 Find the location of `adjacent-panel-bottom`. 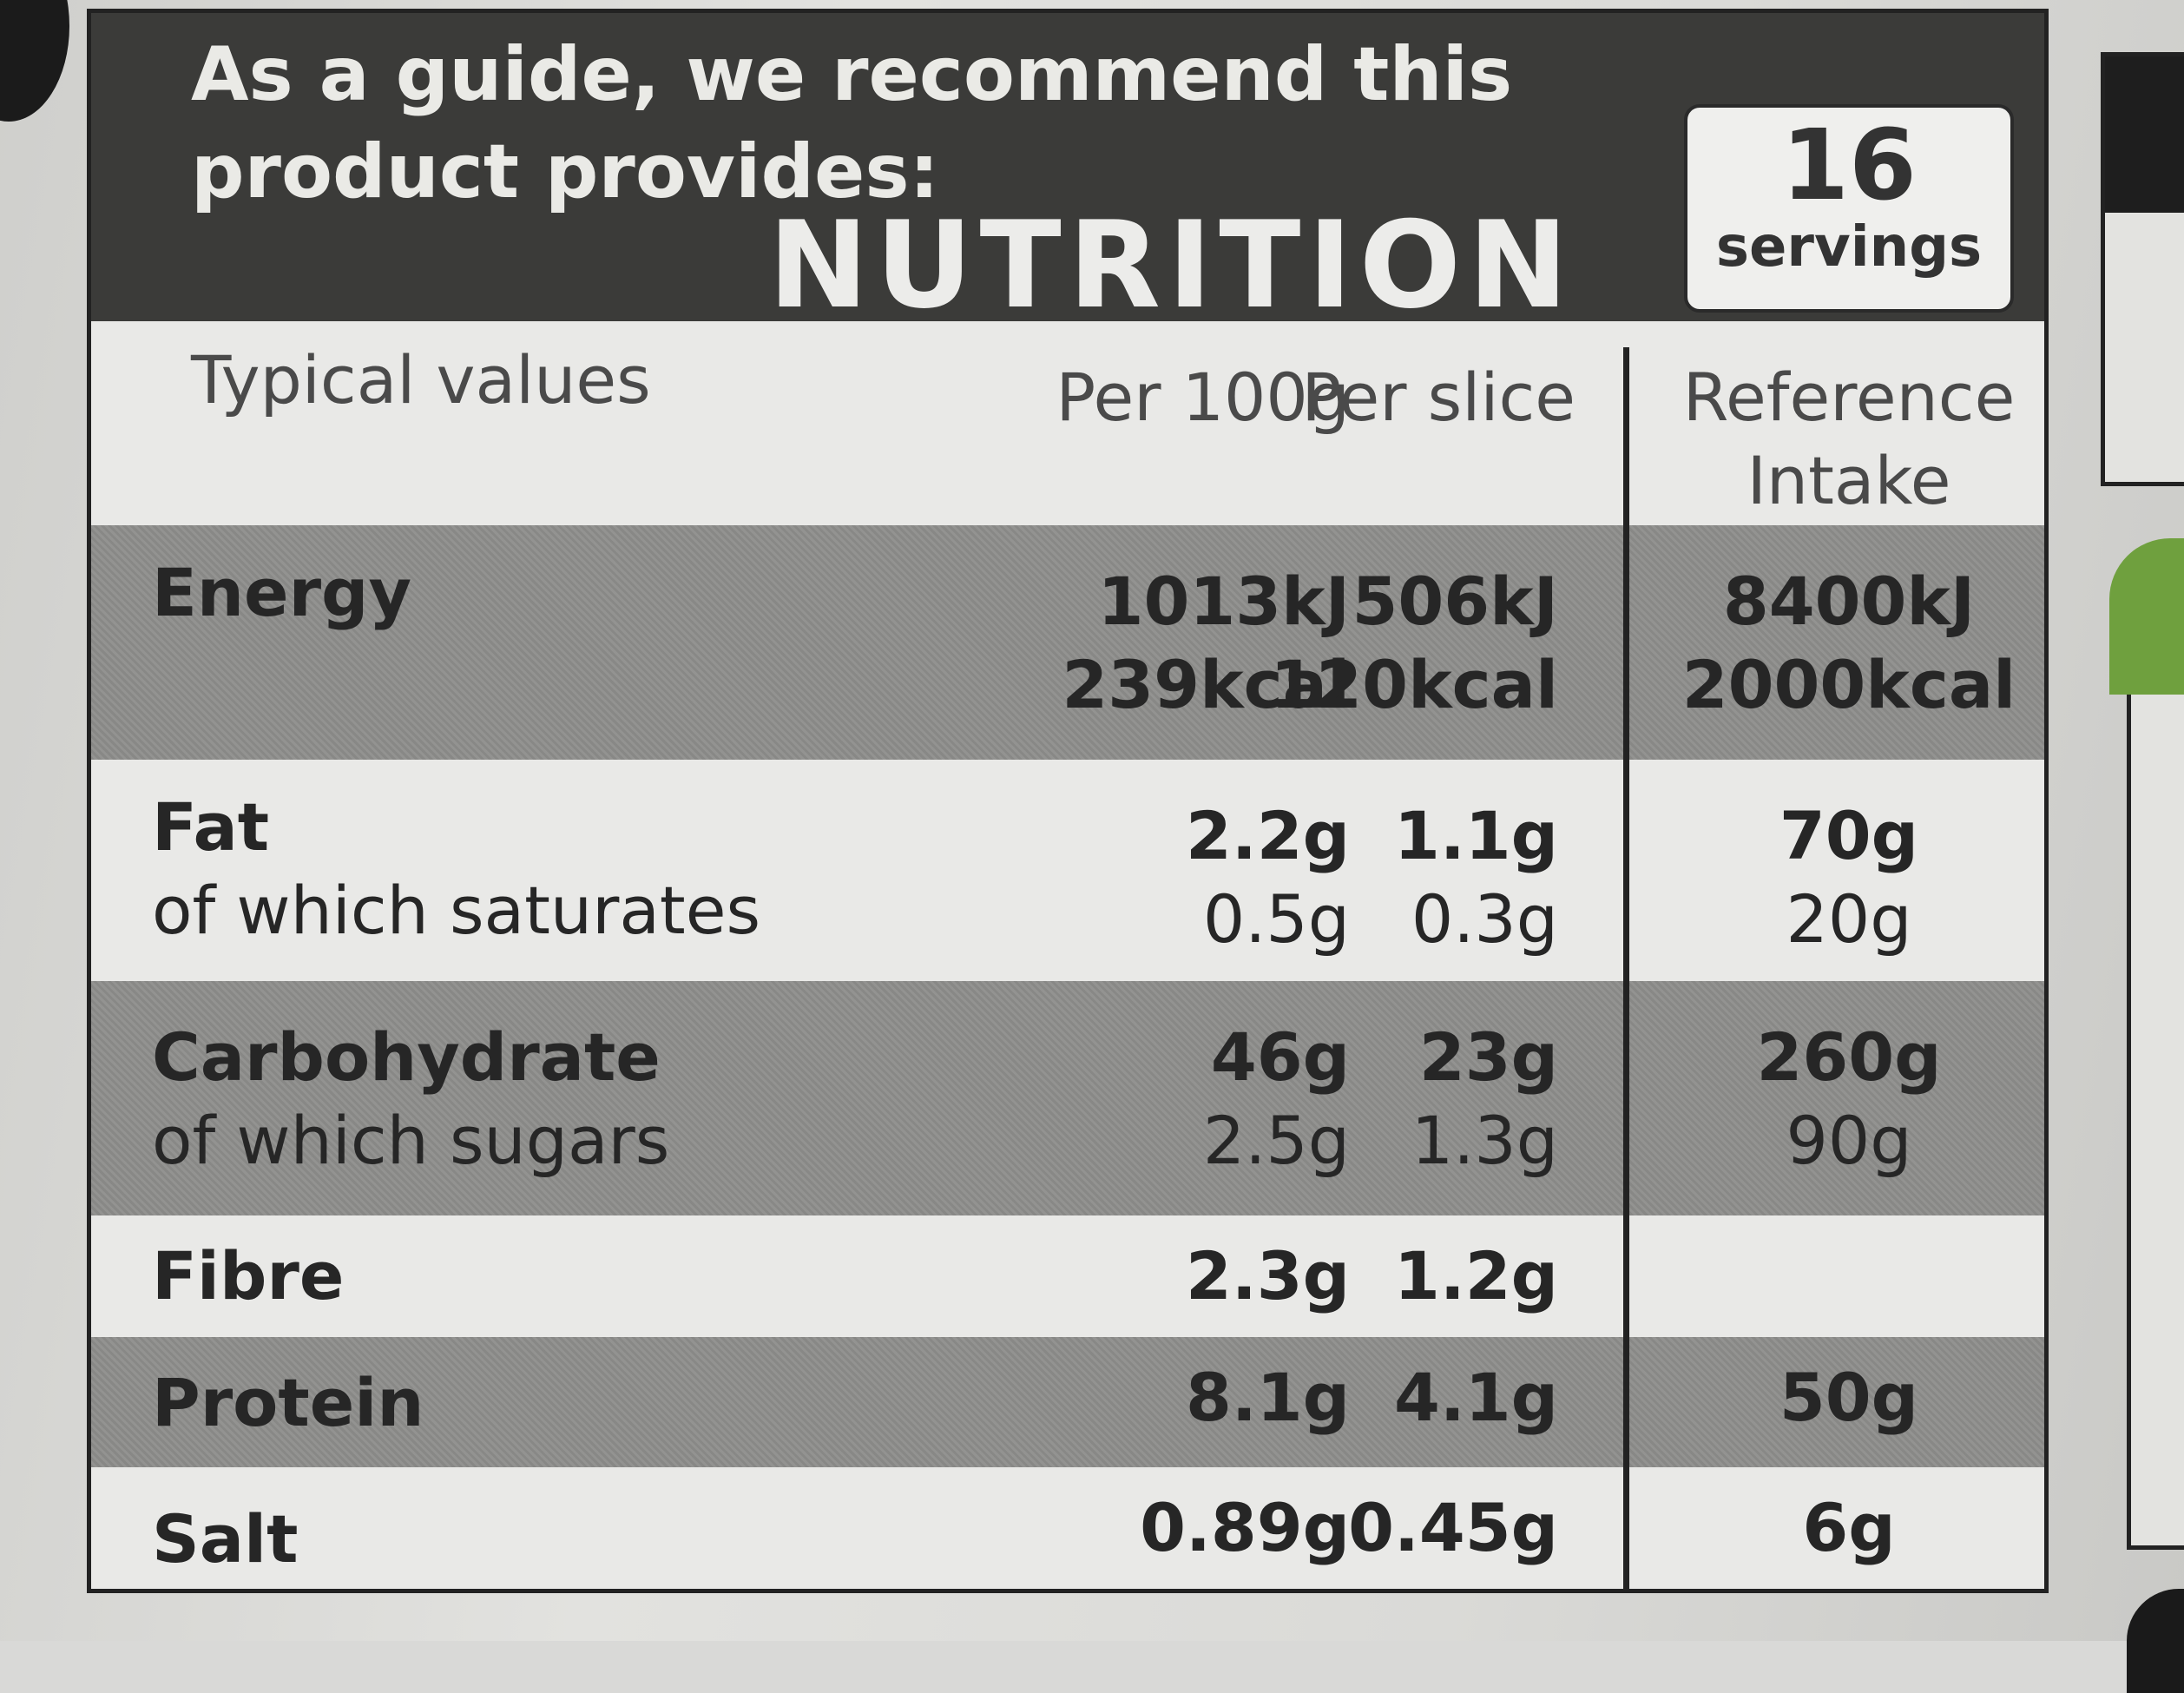

adjacent-panel-bottom is located at coordinates (2155, 1122).